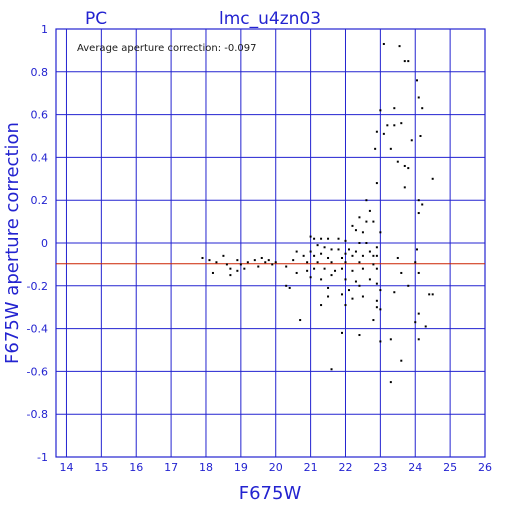 The width and height of the screenshot is (512, 512). What do you see at coordinates (270, 493) in the screenshot?
I see `x-axis-label: F675W` at bounding box center [270, 493].